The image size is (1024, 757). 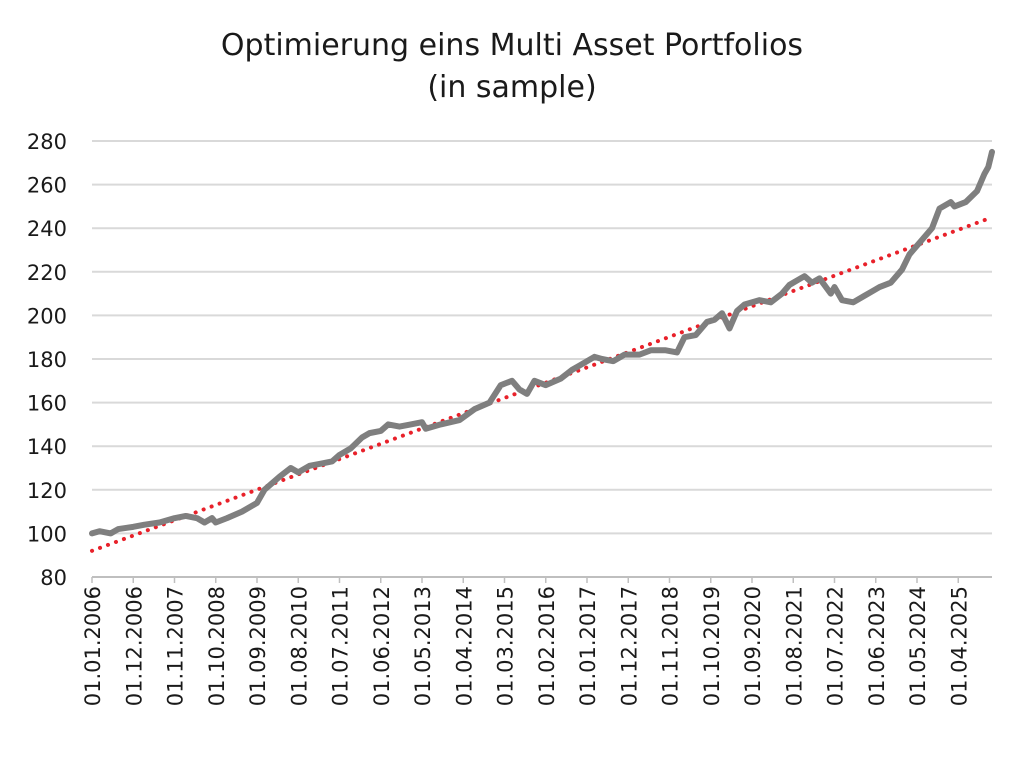 I want to click on x-tick-label: 01.10.2008, so click(x=217, y=646).